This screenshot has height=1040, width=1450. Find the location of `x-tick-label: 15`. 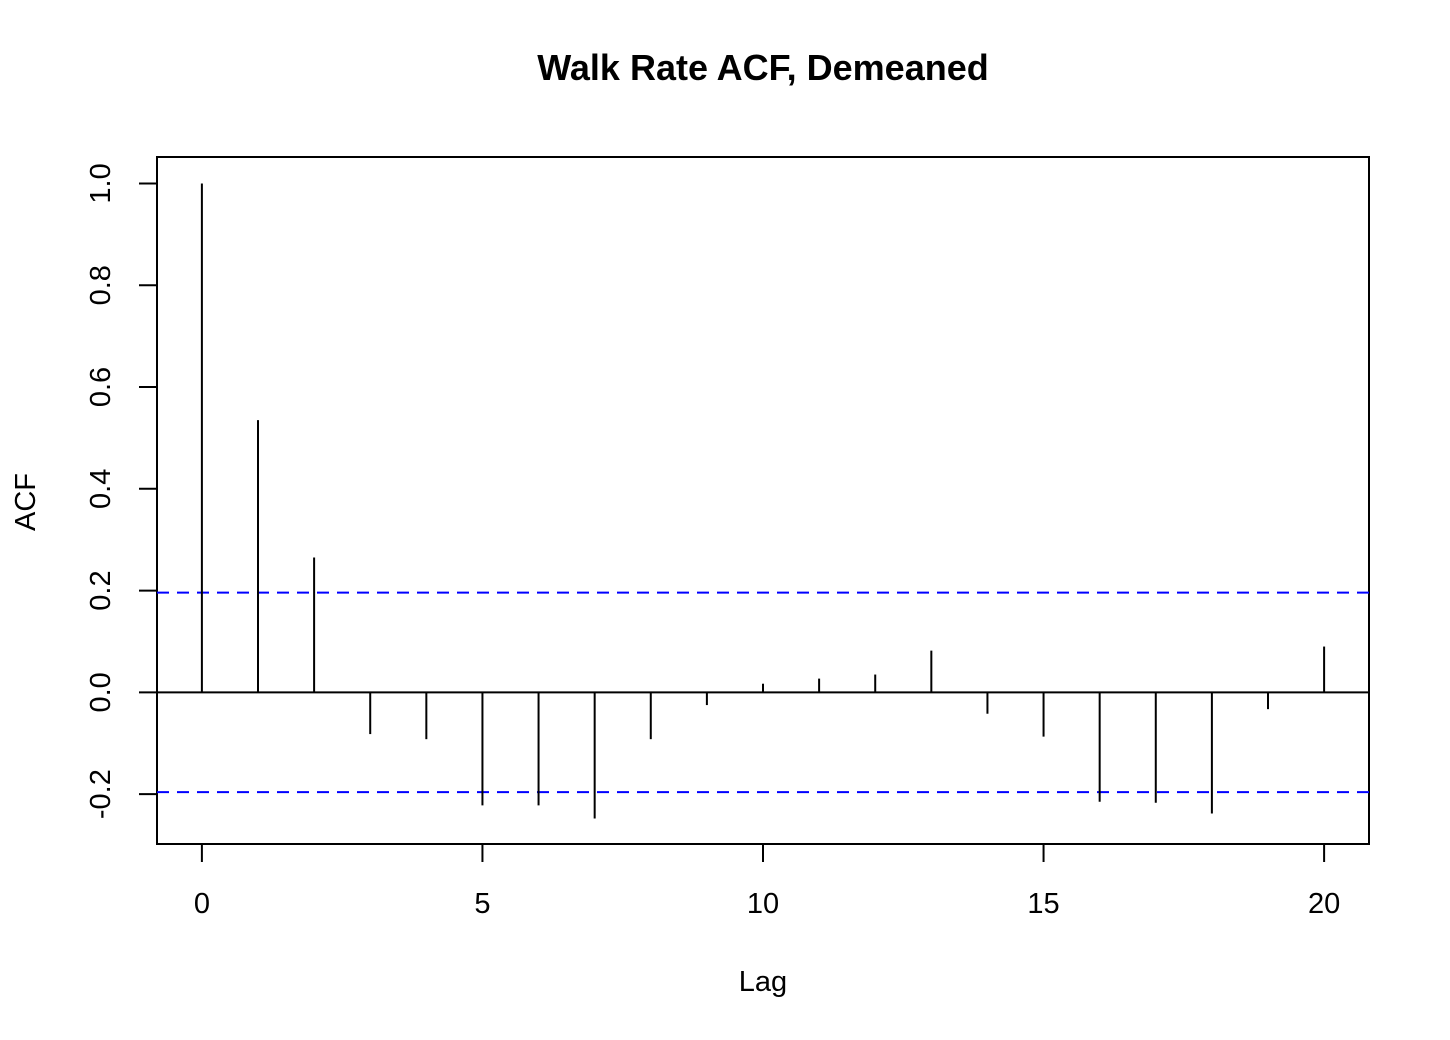

x-tick-label: 15 is located at coordinates (1043, 904).